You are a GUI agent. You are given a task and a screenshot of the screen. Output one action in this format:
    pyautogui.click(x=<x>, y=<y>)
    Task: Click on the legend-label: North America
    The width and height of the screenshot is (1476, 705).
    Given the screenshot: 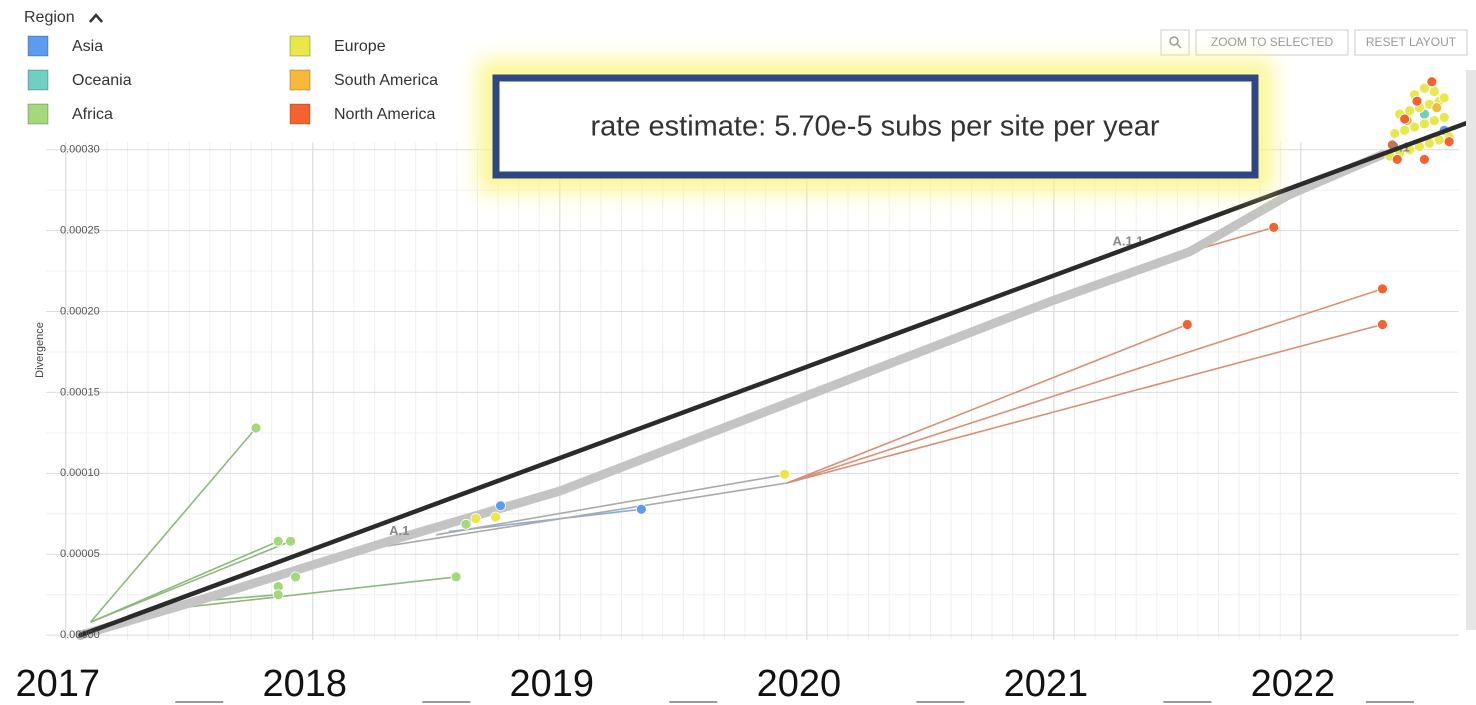 What is the action you would take?
    pyautogui.click(x=384, y=114)
    